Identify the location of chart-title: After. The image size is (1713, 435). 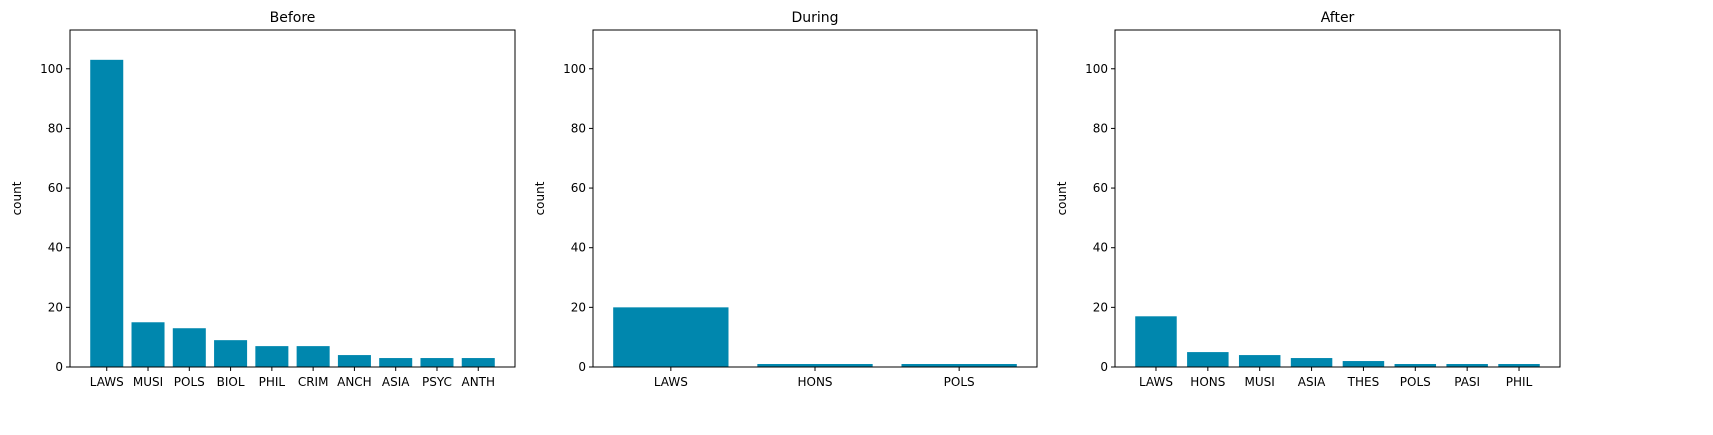
(1338, 18).